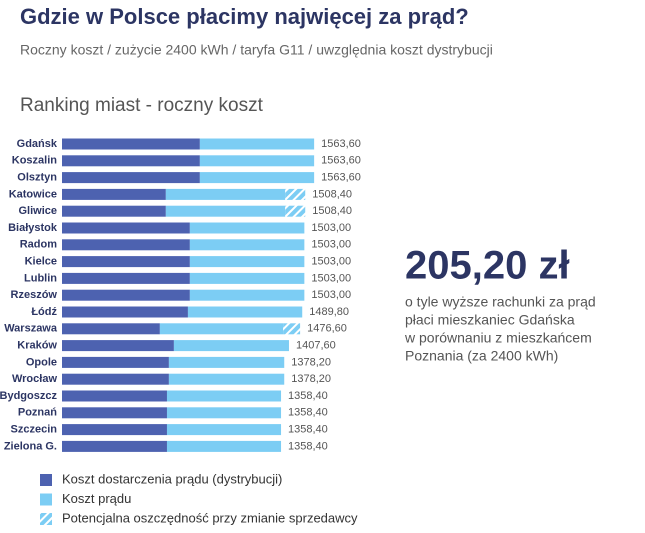  What do you see at coordinates (39, 245) in the screenshot?
I see `category-label: Radom` at bounding box center [39, 245].